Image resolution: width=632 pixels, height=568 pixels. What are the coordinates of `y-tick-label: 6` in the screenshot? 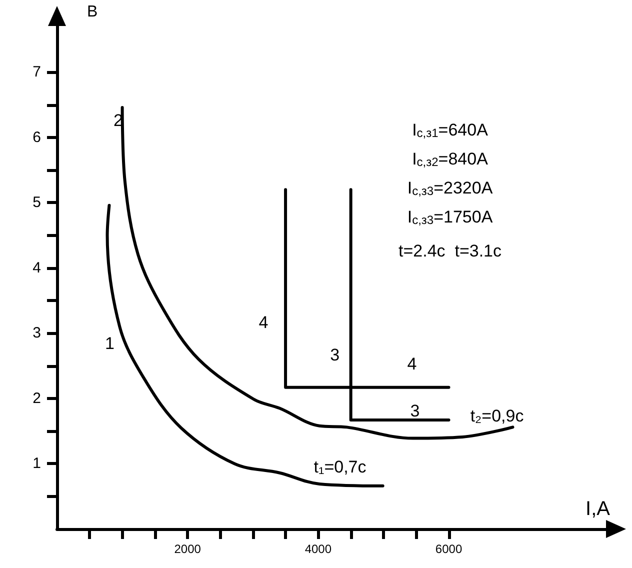 It's located at (36, 137).